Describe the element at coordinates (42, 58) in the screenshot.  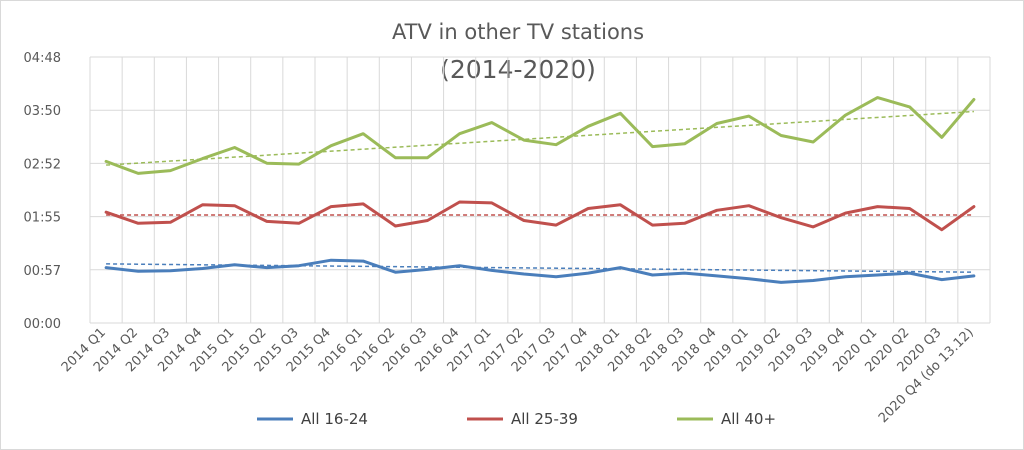
I see `y-tick-label: 04:48` at that location.